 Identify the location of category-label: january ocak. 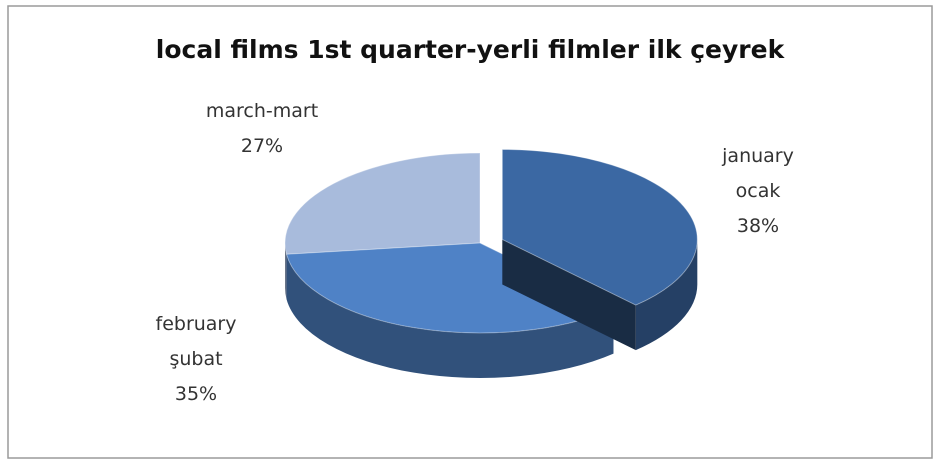
(757, 173).